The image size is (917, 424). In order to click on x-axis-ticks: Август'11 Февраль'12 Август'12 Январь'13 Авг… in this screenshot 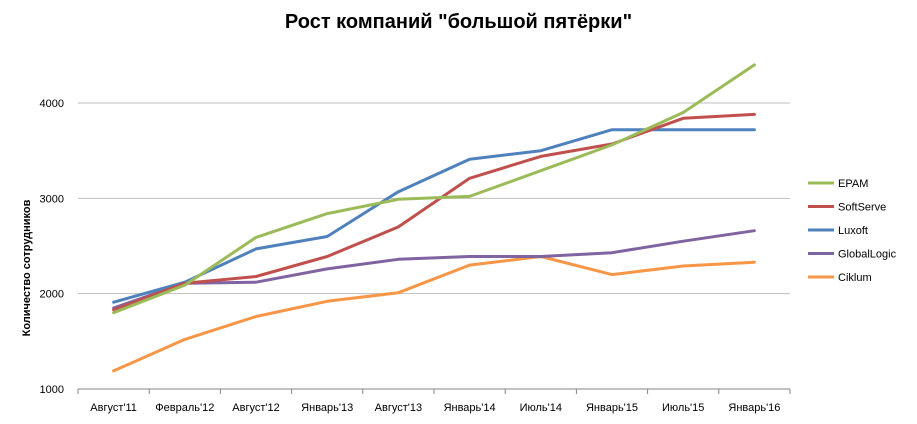, I will do `click(435, 408)`.